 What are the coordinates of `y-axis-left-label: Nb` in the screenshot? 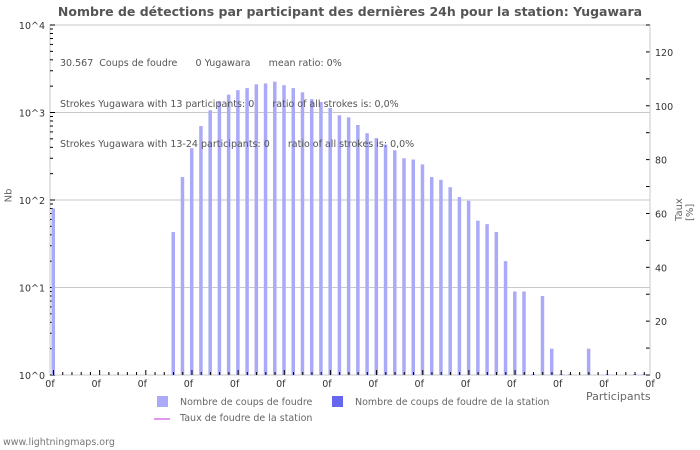 It's located at (9, 195).